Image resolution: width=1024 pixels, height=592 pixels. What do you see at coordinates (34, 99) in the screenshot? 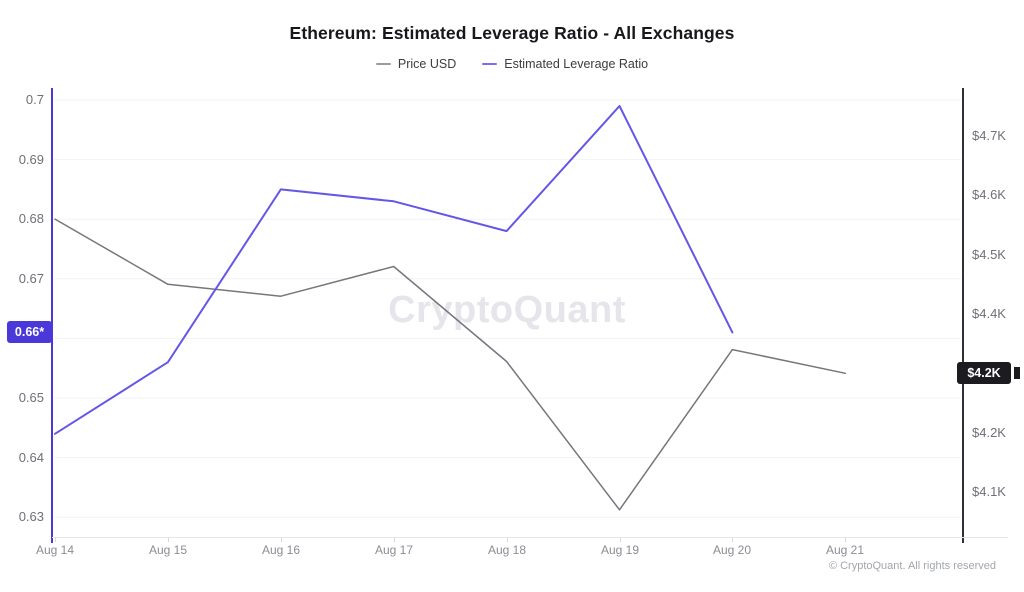
I see `y-axis-label-left: 0.7` at bounding box center [34, 99].